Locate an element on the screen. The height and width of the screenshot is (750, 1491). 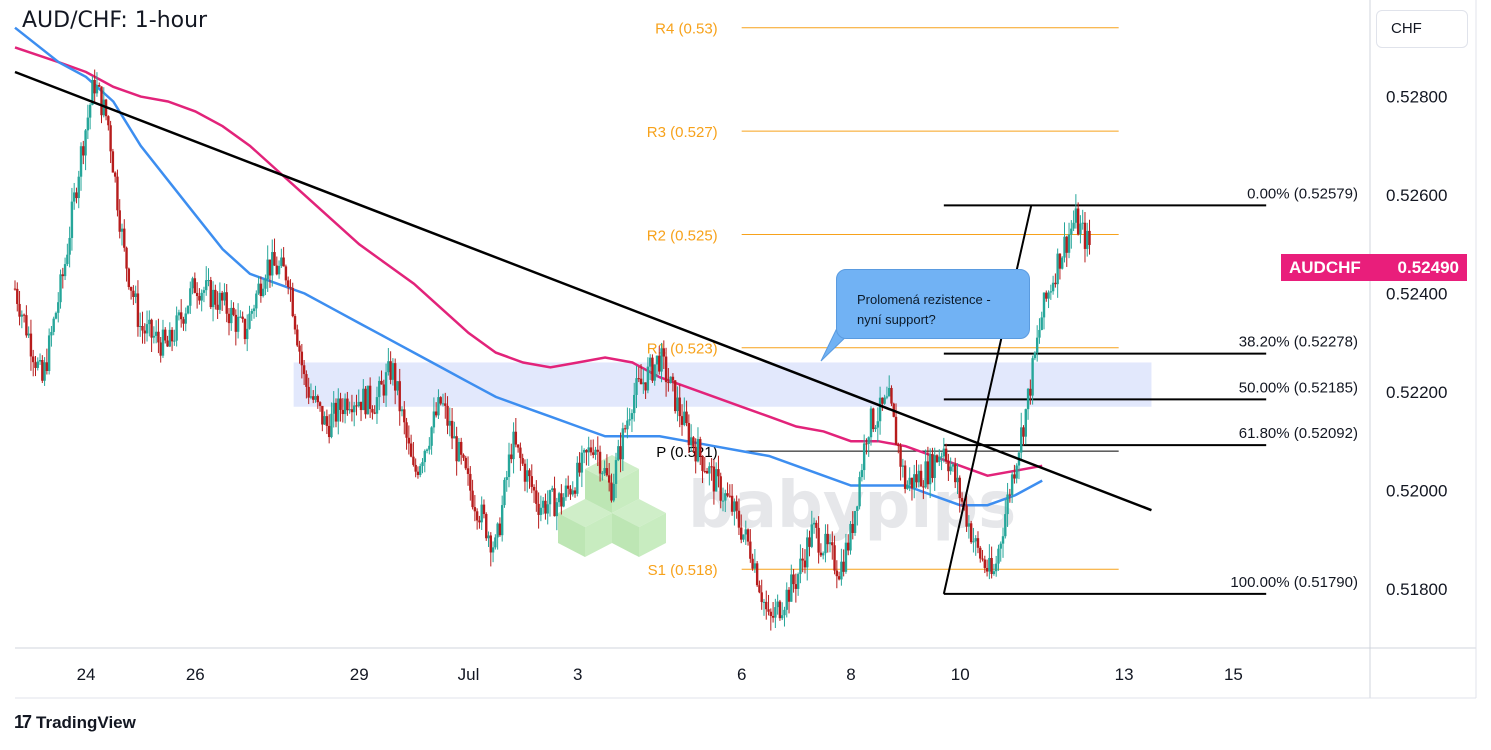
fib-label-2: 50.00% (0.52185) is located at coordinates (1298, 387).